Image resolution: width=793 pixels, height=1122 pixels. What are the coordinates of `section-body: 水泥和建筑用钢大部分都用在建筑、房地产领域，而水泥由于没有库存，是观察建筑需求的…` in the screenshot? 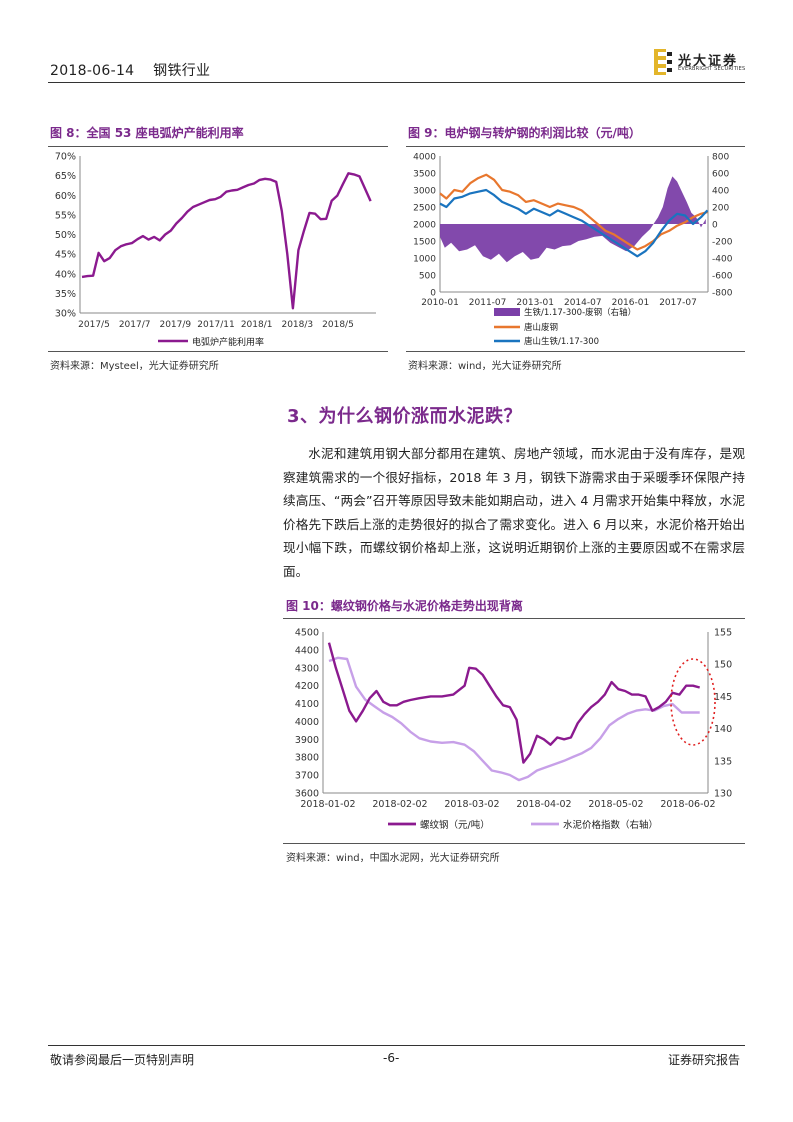 It's located at (514, 513).